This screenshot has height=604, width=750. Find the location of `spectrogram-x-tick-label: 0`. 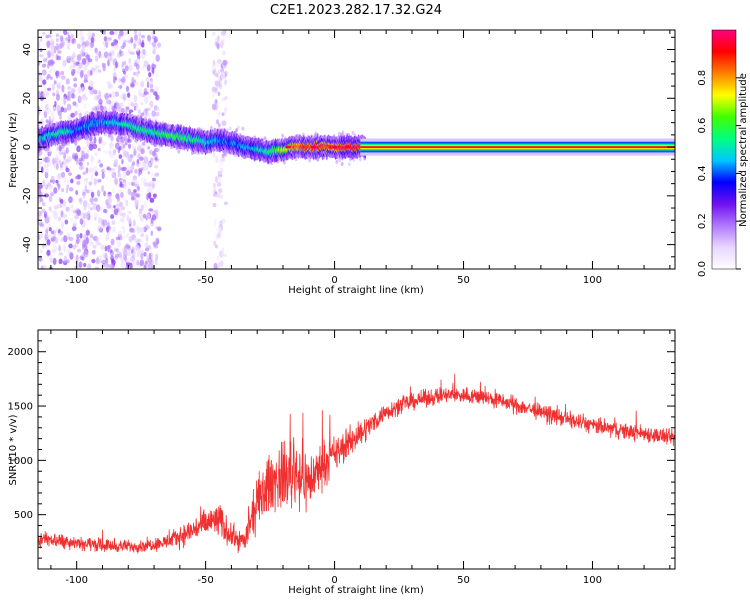

spectrogram-x-tick-label: 0 is located at coordinates (334, 280).